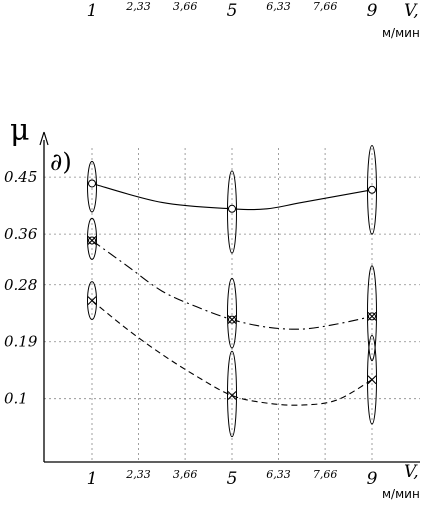  What do you see at coordinates (372, 11) in the screenshot?
I see `top-x-tick-label: 9` at bounding box center [372, 11].